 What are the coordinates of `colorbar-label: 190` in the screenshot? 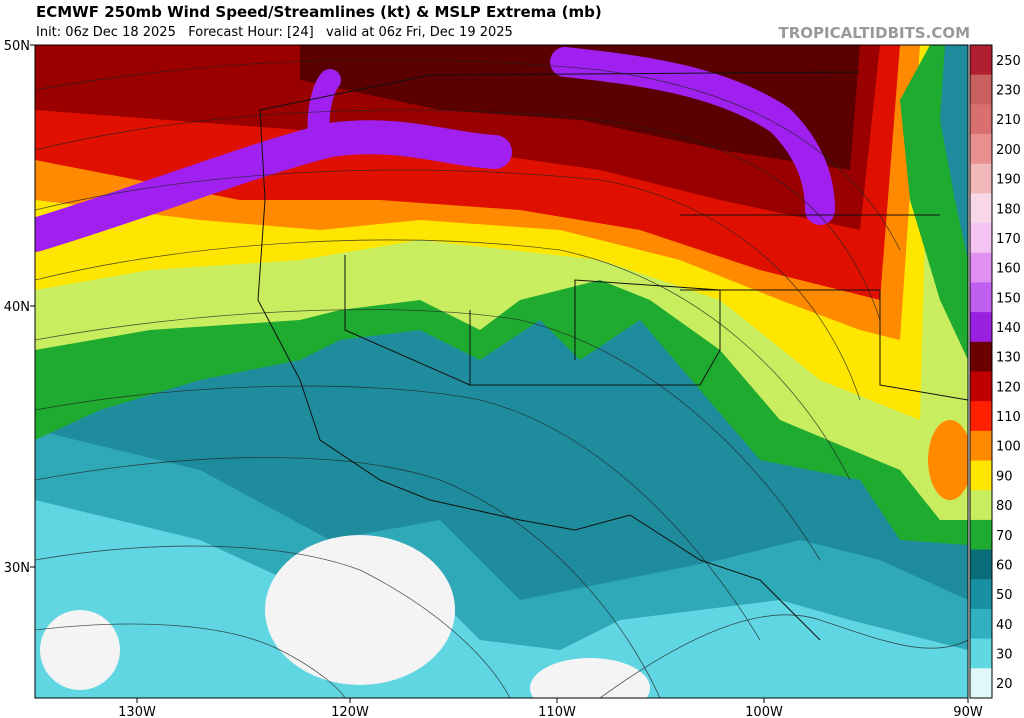 It's located at (1008, 180).